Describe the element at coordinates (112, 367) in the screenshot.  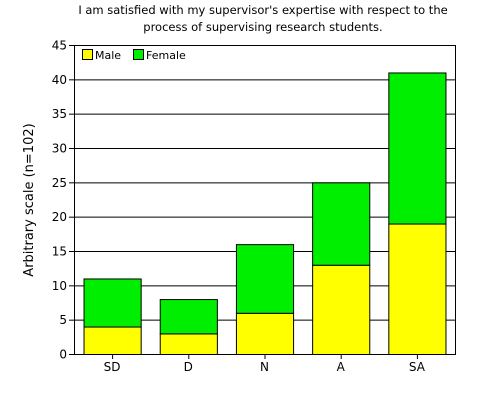
I see `x-tick-label: SD` at that location.